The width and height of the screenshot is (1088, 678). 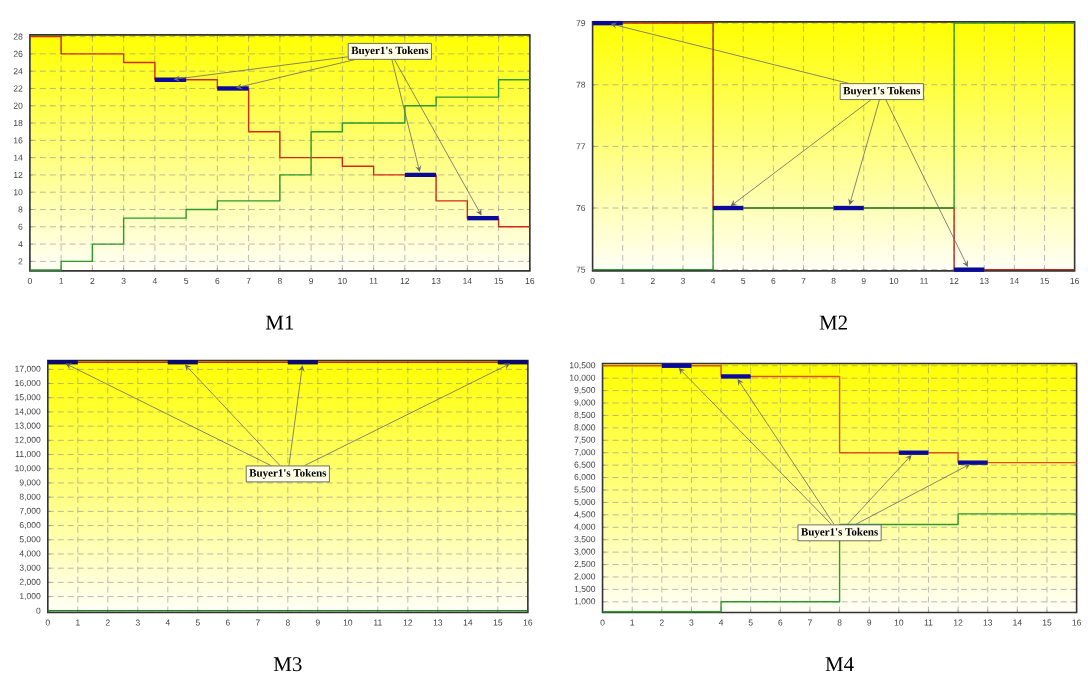 I want to click on y-tick-label: 18, so click(x=18, y=123).